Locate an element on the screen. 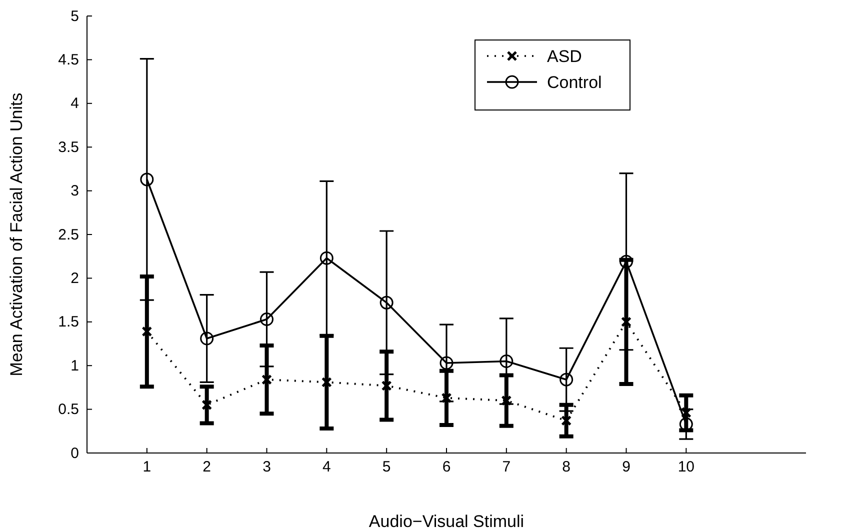  y-tick-label: 1.5 is located at coordinates (68, 322).